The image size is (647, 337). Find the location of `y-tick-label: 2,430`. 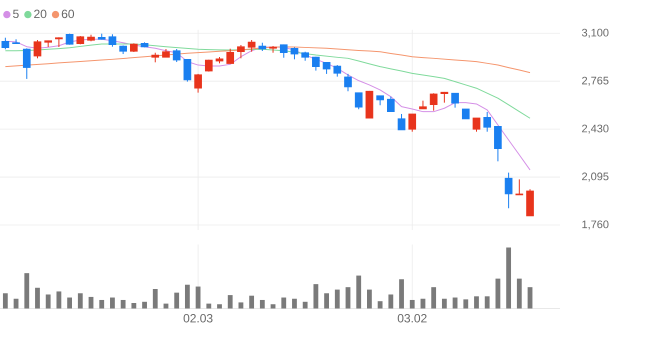

y-tick-label: 2,430 is located at coordinates (595, 129).